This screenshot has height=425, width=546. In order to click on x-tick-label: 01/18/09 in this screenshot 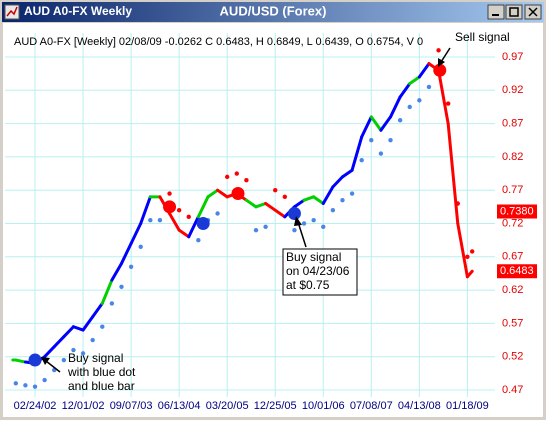, I will do `click(467, 406)`.